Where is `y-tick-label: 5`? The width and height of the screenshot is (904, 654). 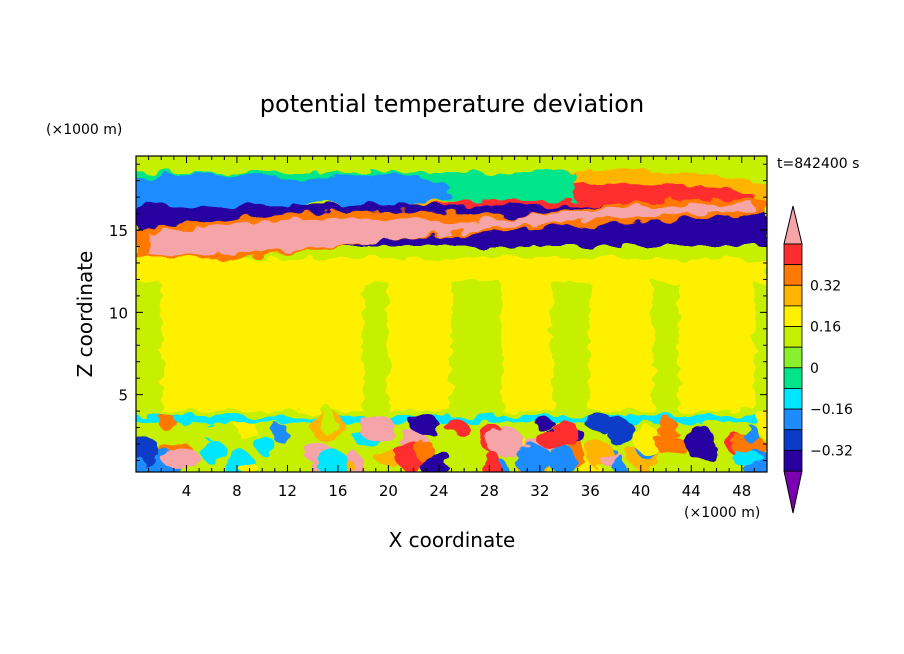 y-tick-label: 5 is located at coordinates (123, 396).